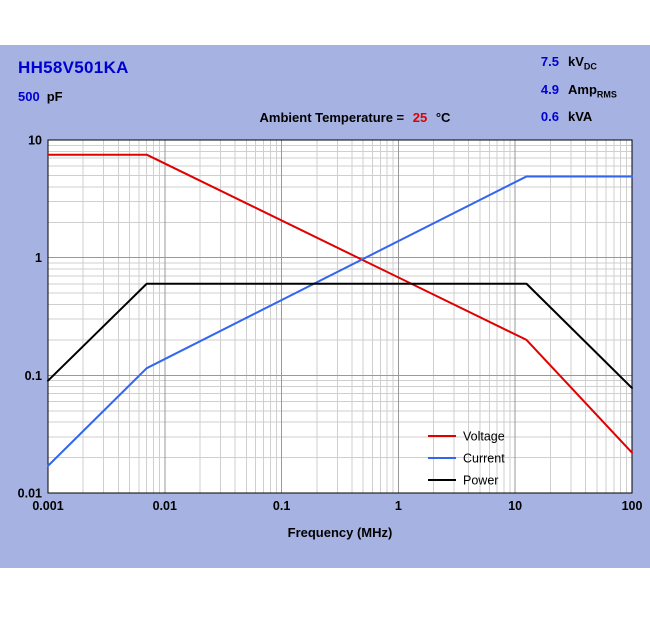 The image size is (650, 619). I want to click on rating-row-voltage: 7.5 kVDC, so click(575, 64).